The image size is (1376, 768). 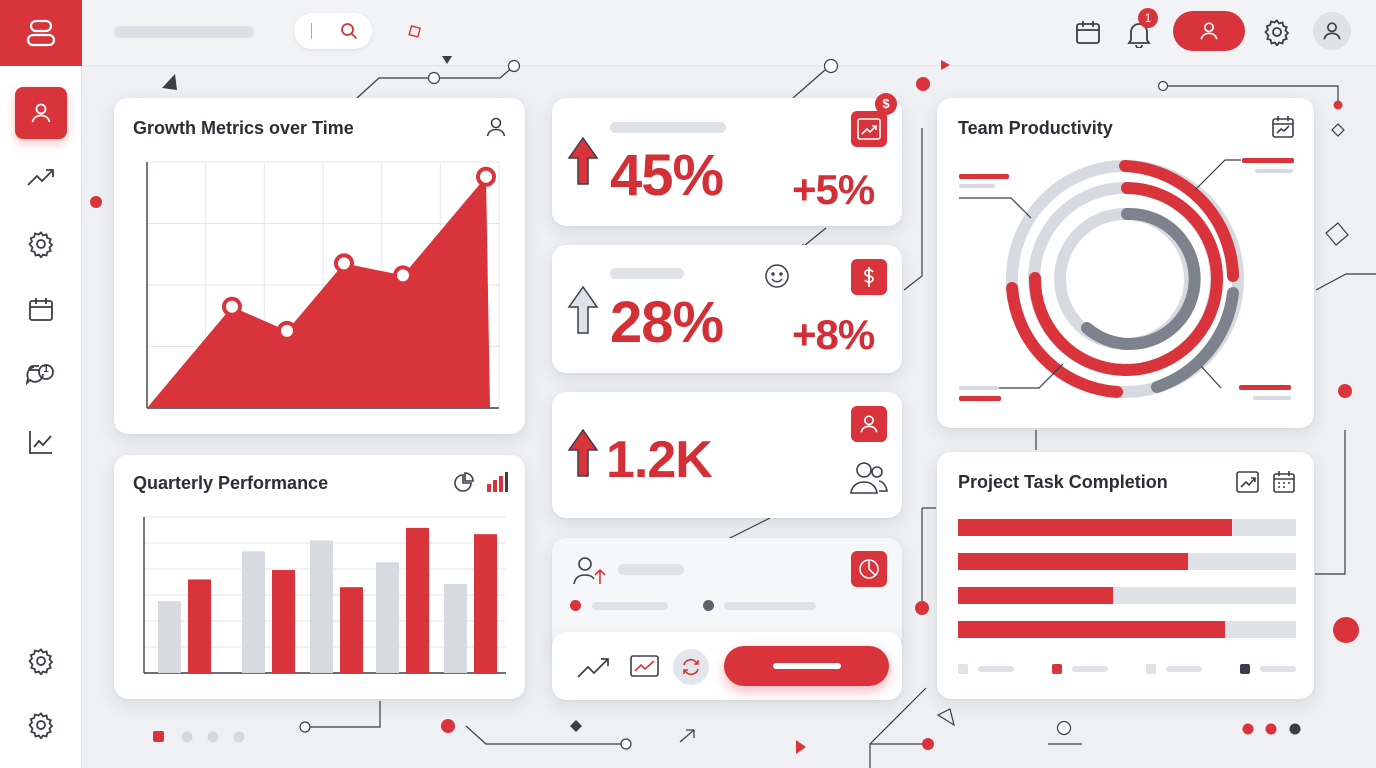 I want to click on kpi-delta: +8%, so click(x=833, y=334).